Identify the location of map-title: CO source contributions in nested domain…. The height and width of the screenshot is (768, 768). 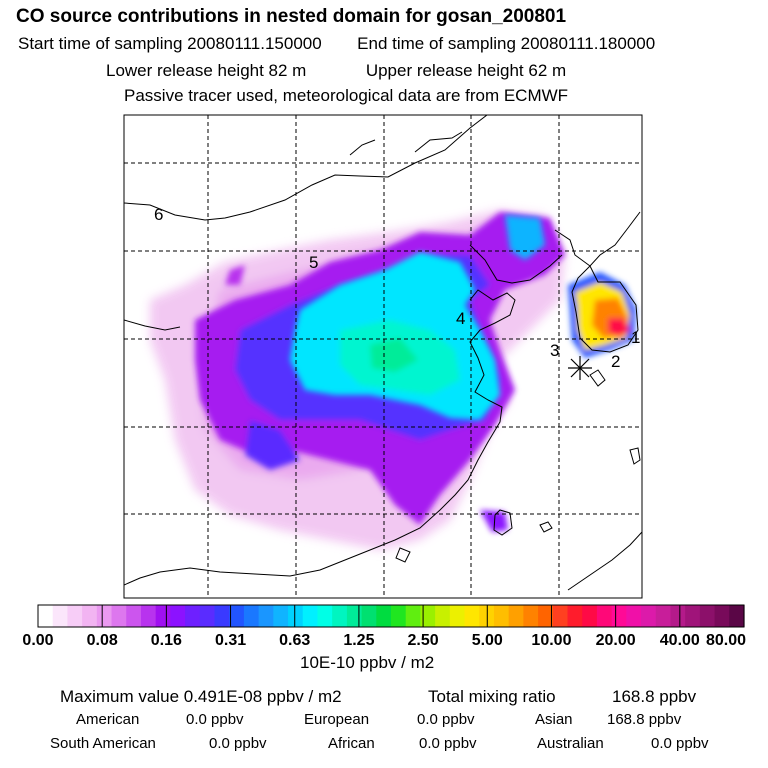
(291, 16).